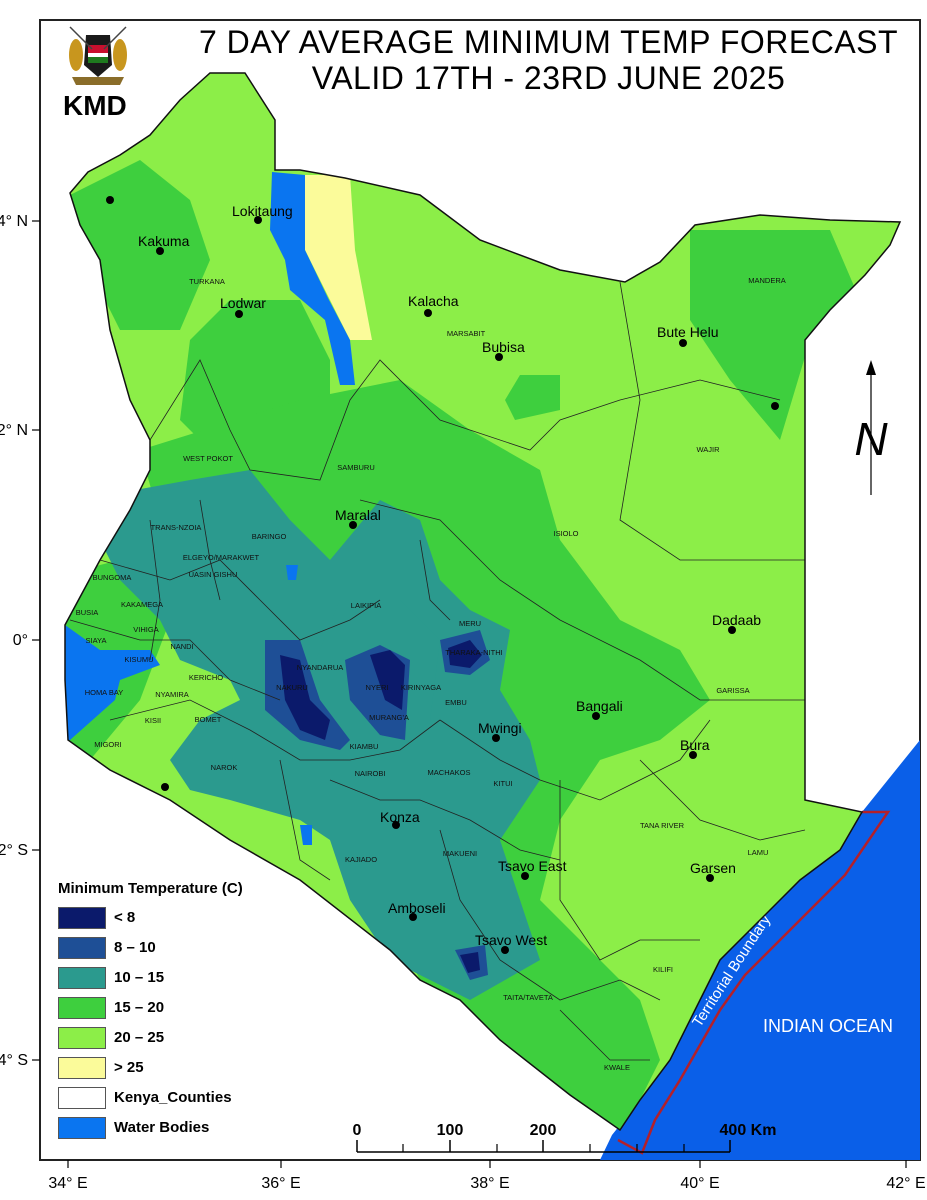 Image resolution: width=927 pixels, height=1200 pixels. I want to click on county-label: MACHAKOS, so click(449, 772).